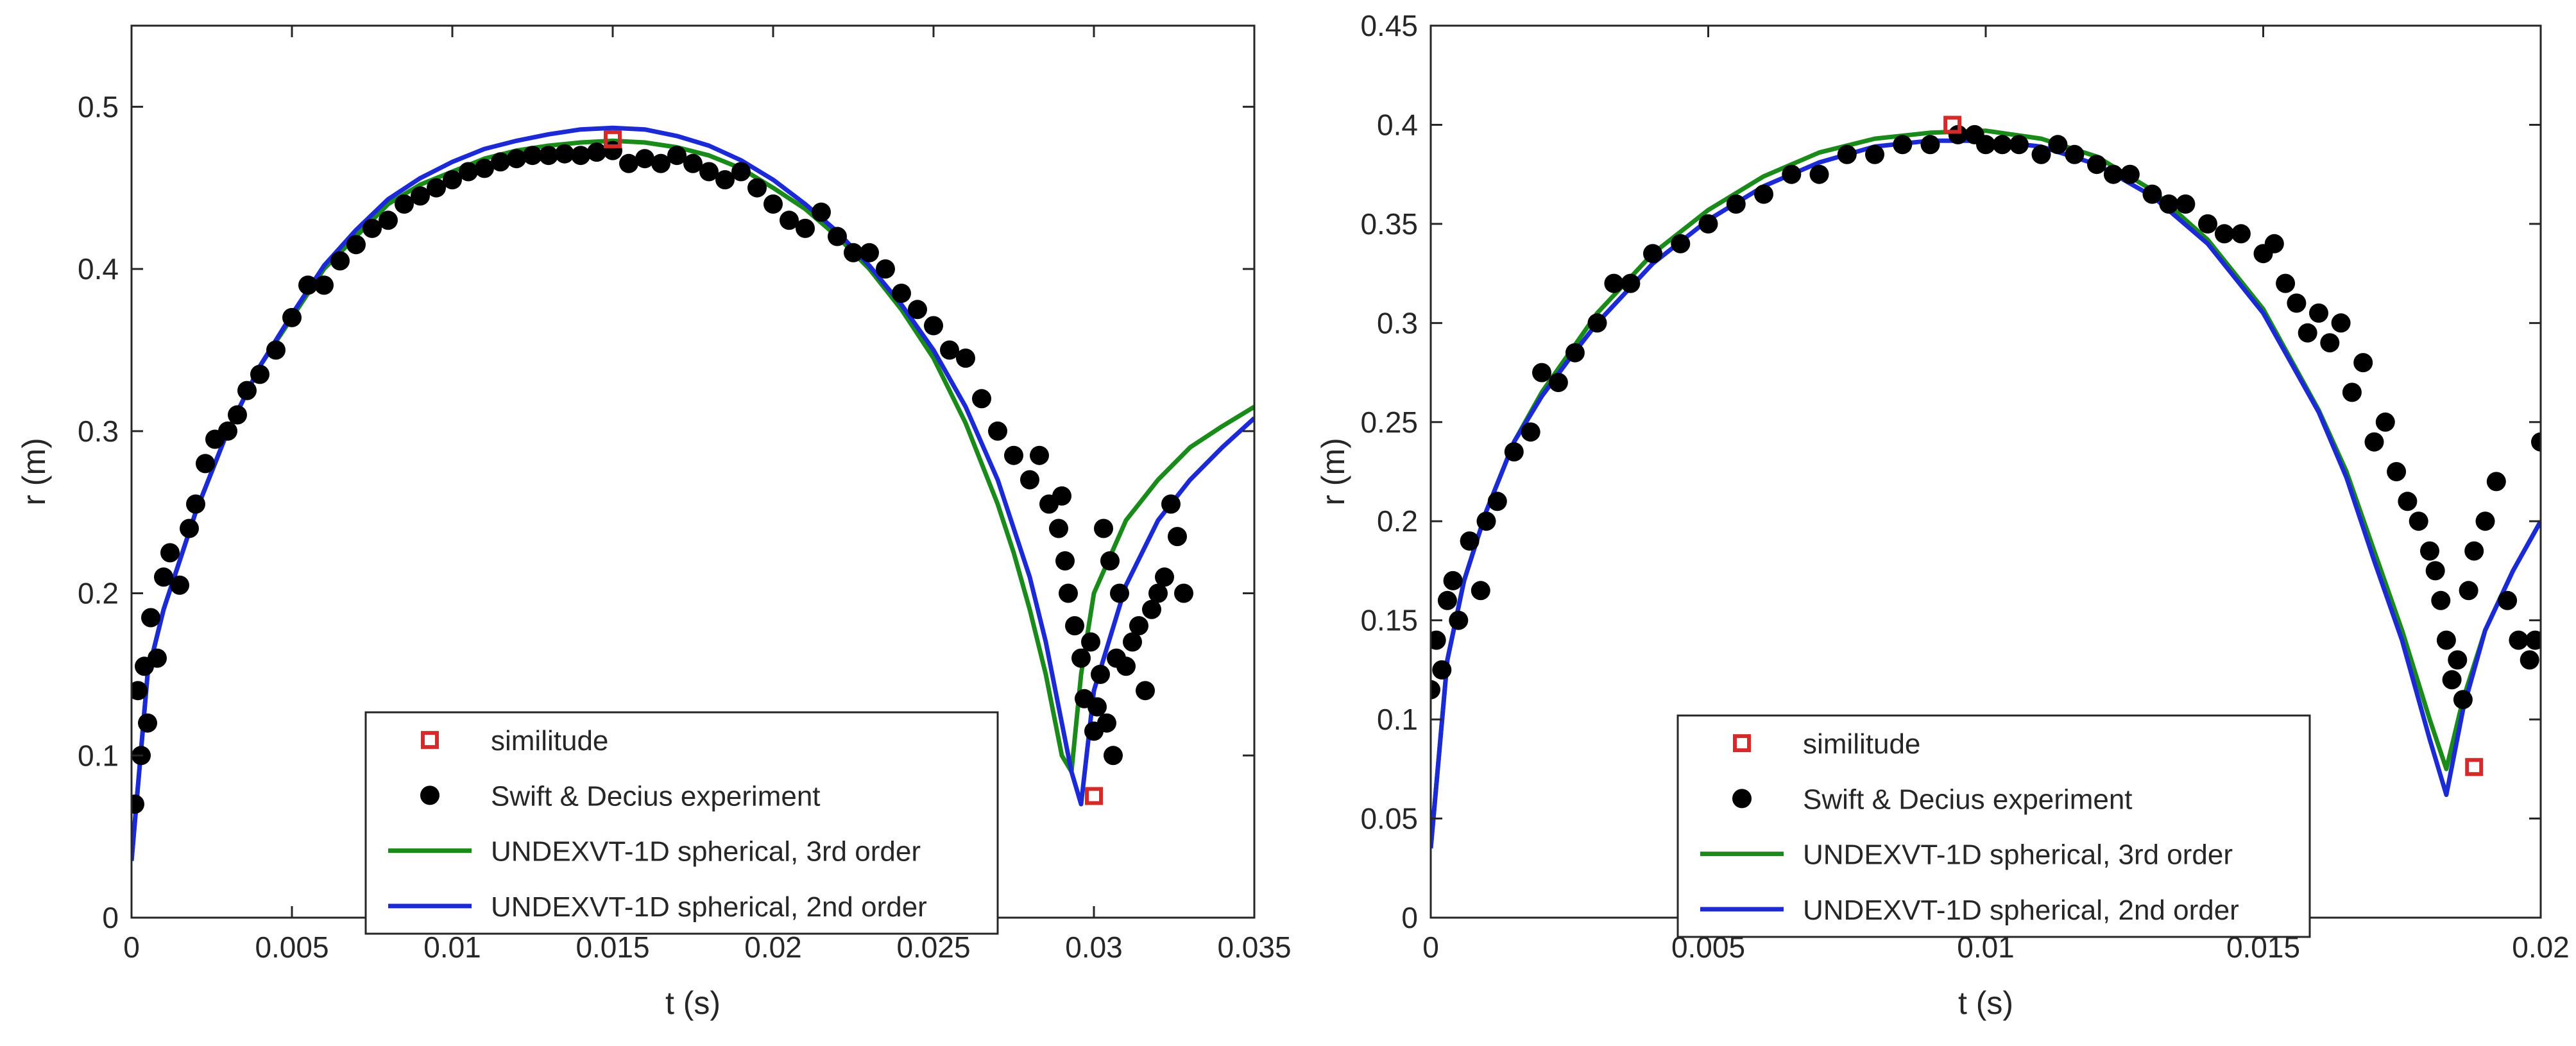 This screenshot has width=2576, height=1046. What do you see at coordinates (429, 795) in the screenshot?
I see `legend-experiment-marker` at bounding box center [429, 795].